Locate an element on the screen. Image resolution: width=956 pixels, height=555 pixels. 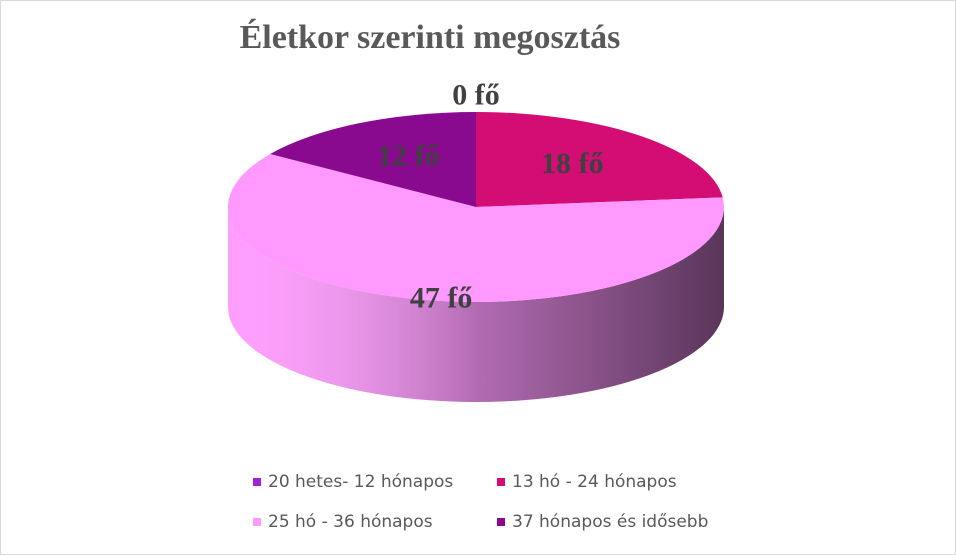
legend-label: 37 hónapos és idősebb is located at coordinates (610, 522).